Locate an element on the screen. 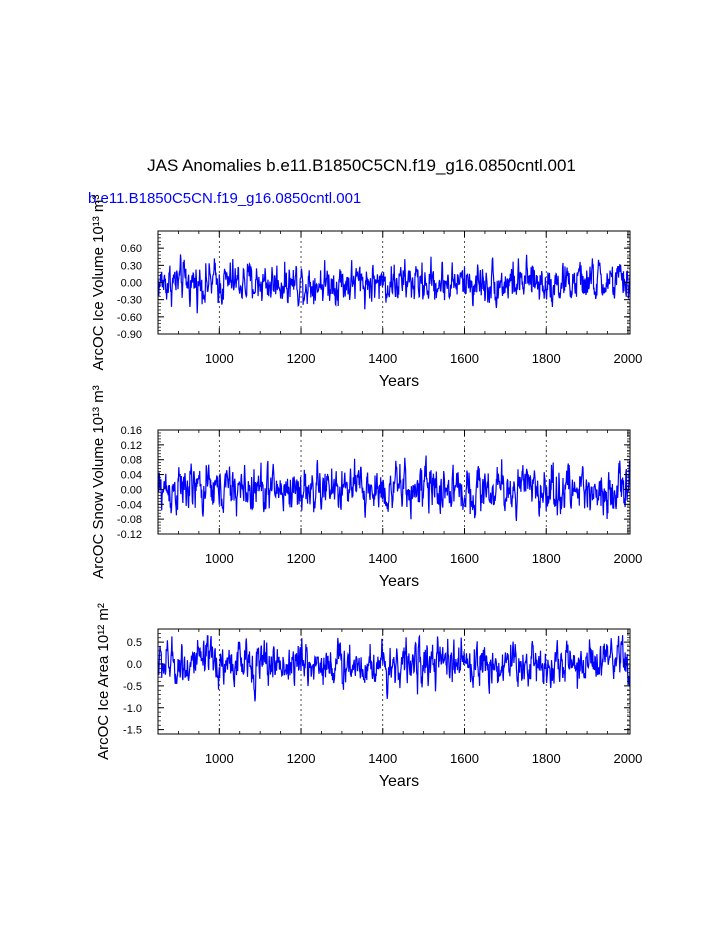 This screenshot has width=723, height=935. y-tick-label: 0.5 is located at coordinates (134, 643).